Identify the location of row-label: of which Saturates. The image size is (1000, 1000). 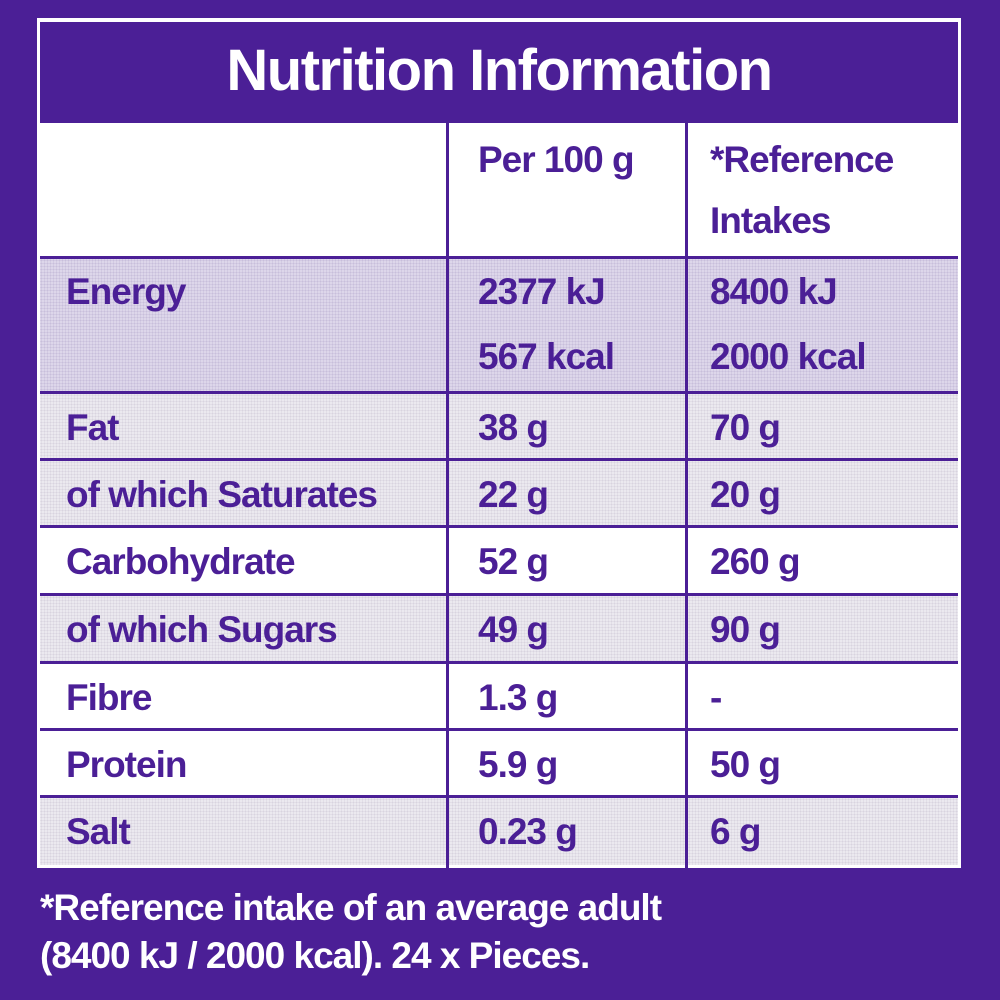
(222, 494).